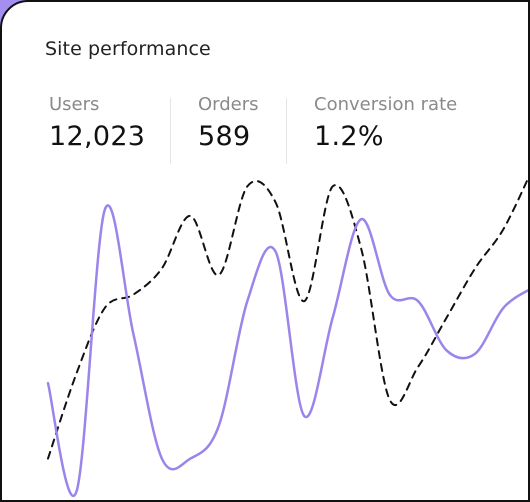 The image size is (530, 502). I want to click on metric-users-label: Users, so click(74, 104).